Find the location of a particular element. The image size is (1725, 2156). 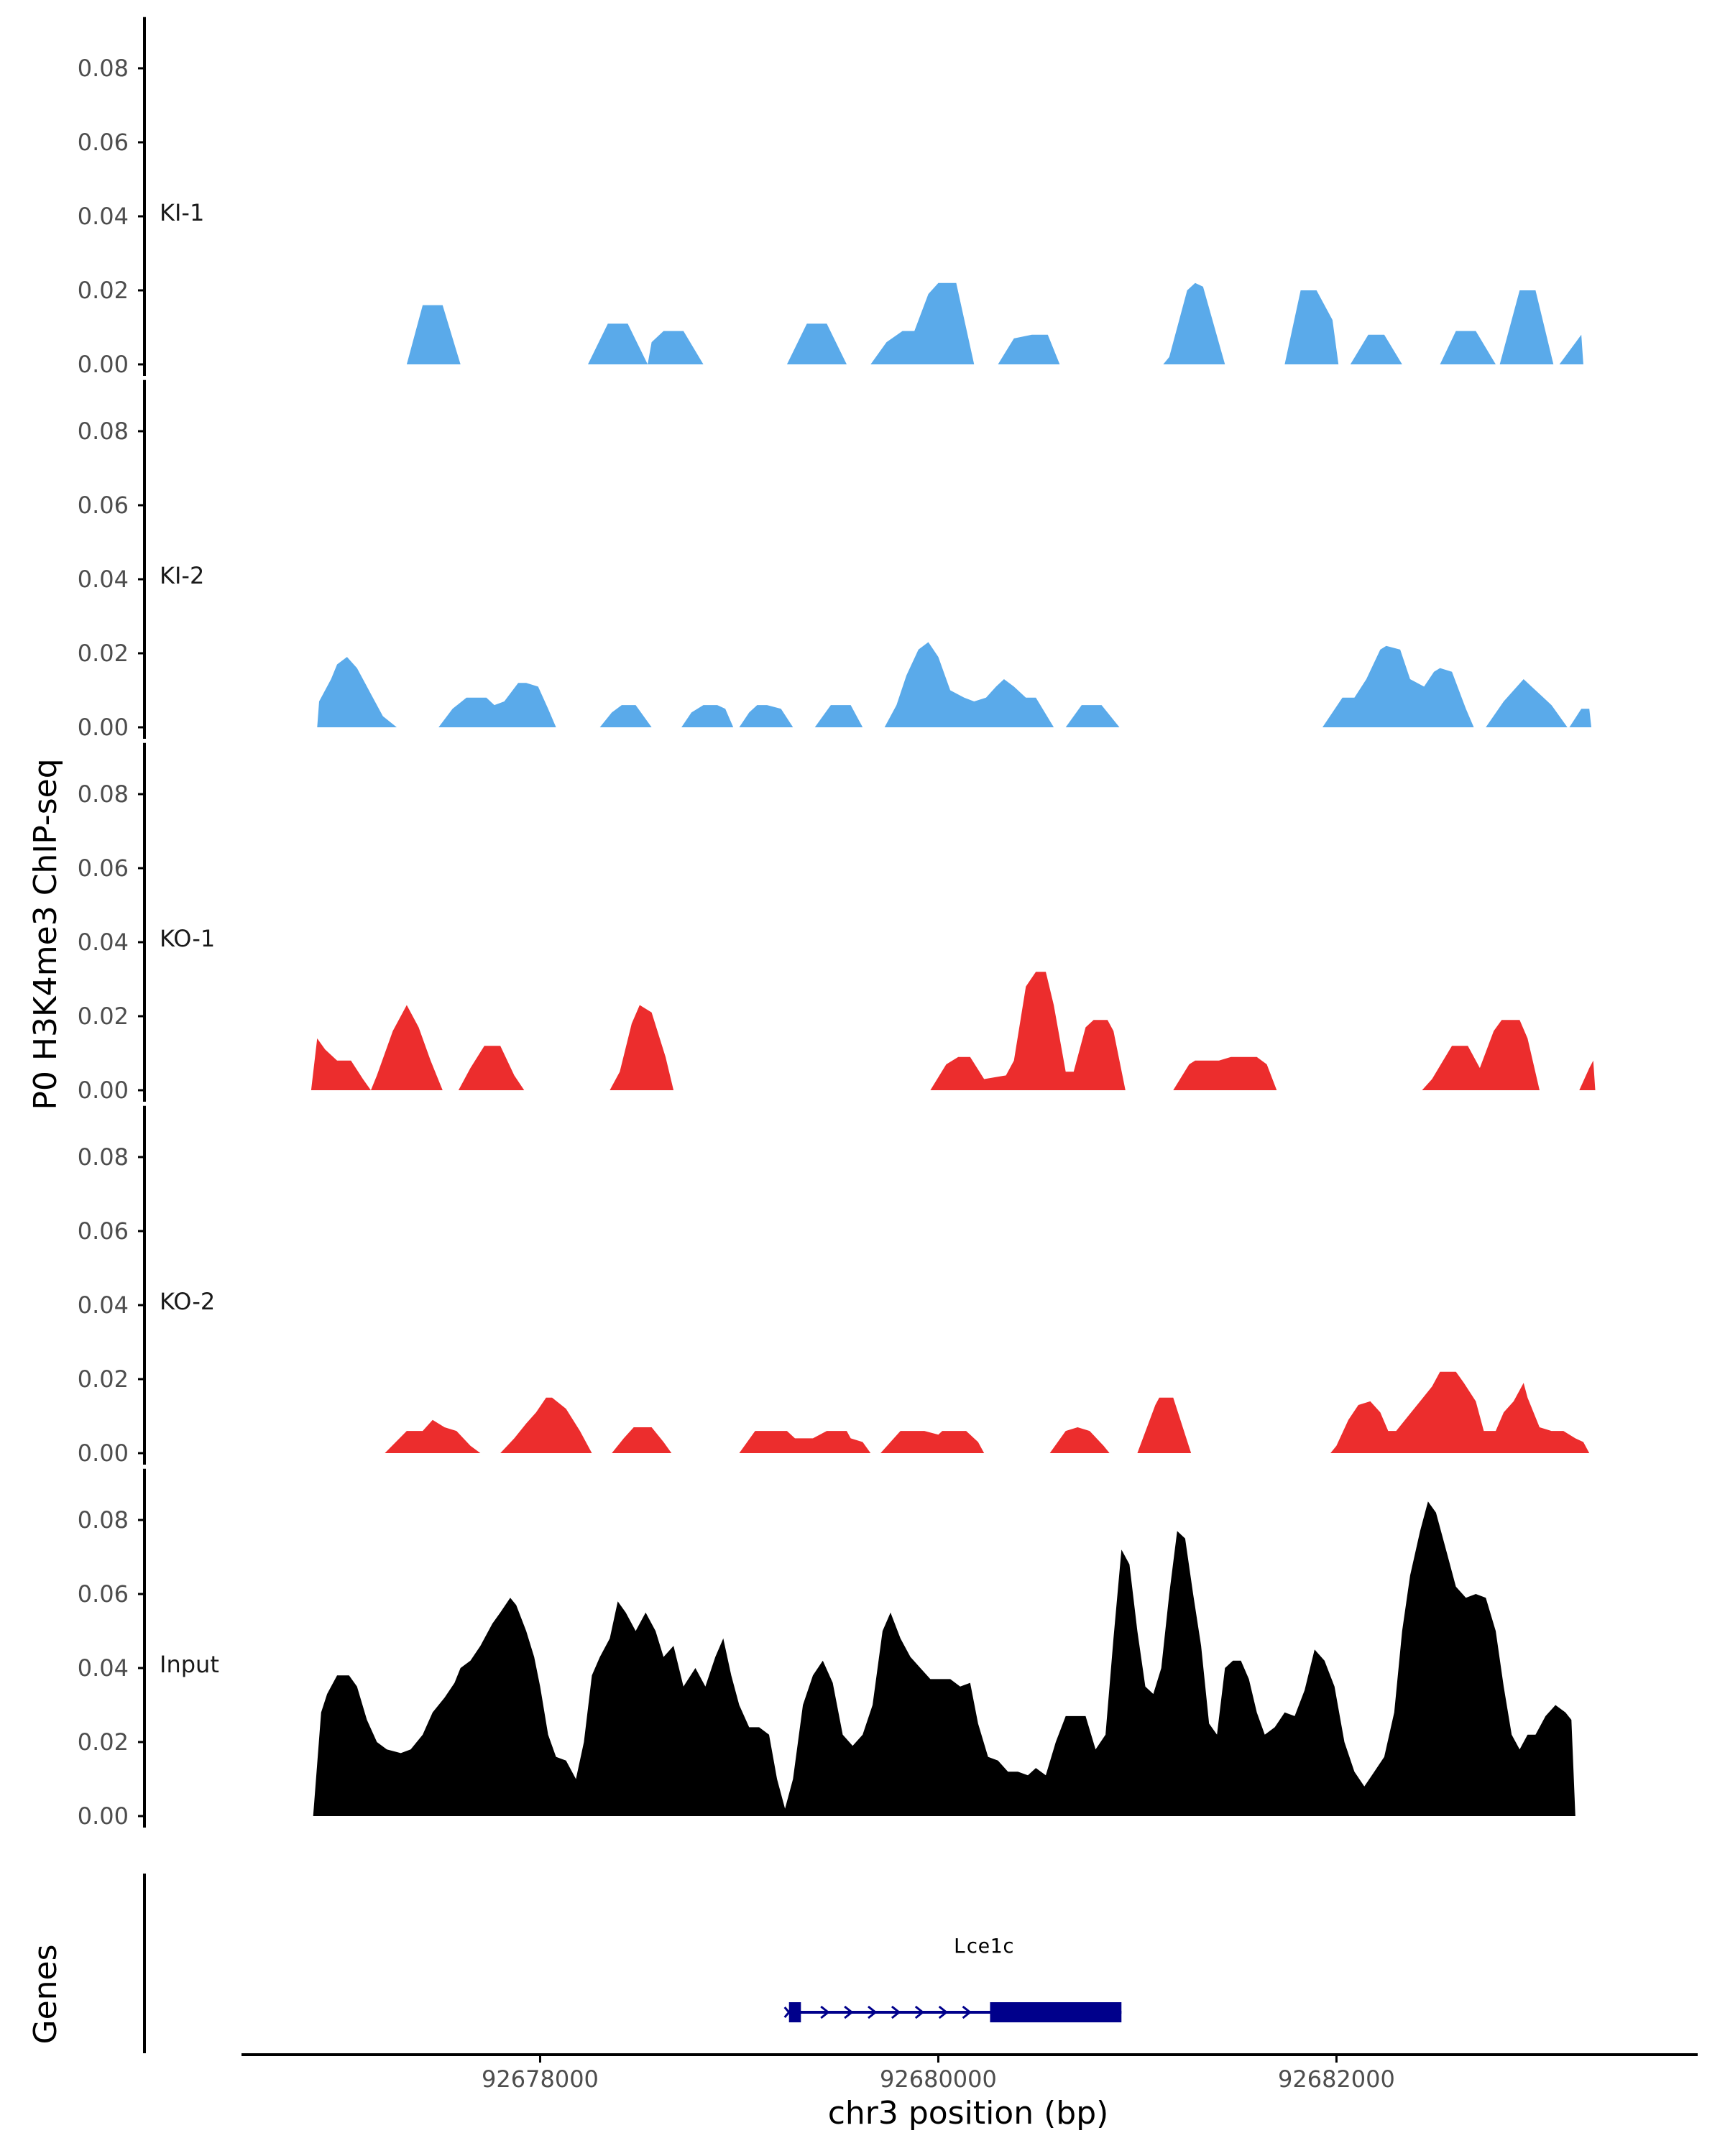

x-tick-label: 92678000 is located at coordinates (540, 2079).